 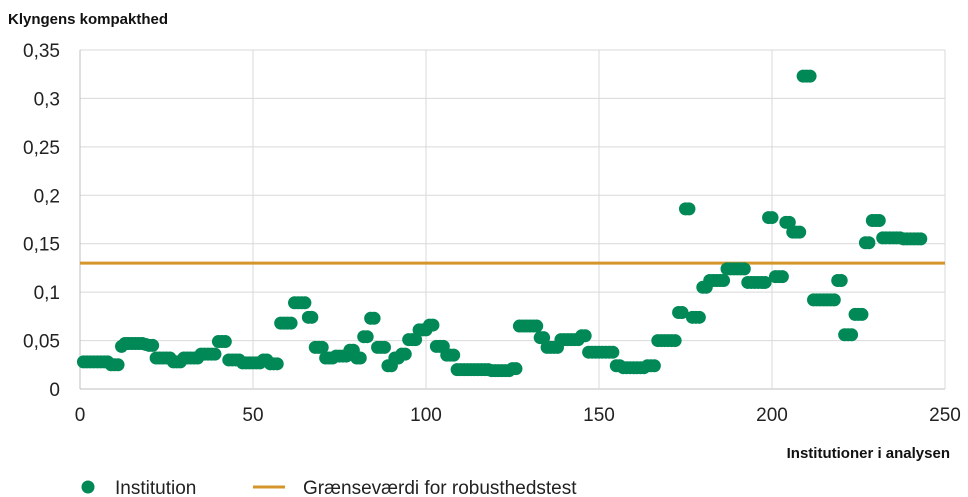 What do you see at coordinates (47, 196) in the screenshot?
I see `y-tick-label: 0,2` at bounding box center [47, 196].